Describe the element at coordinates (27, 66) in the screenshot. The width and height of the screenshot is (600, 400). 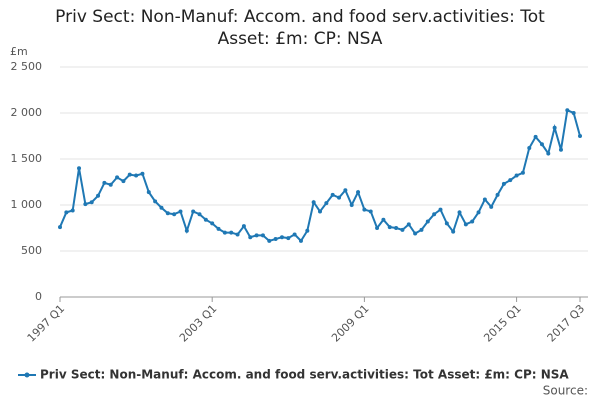
I see `y-tick-label: 2 500` at that location.